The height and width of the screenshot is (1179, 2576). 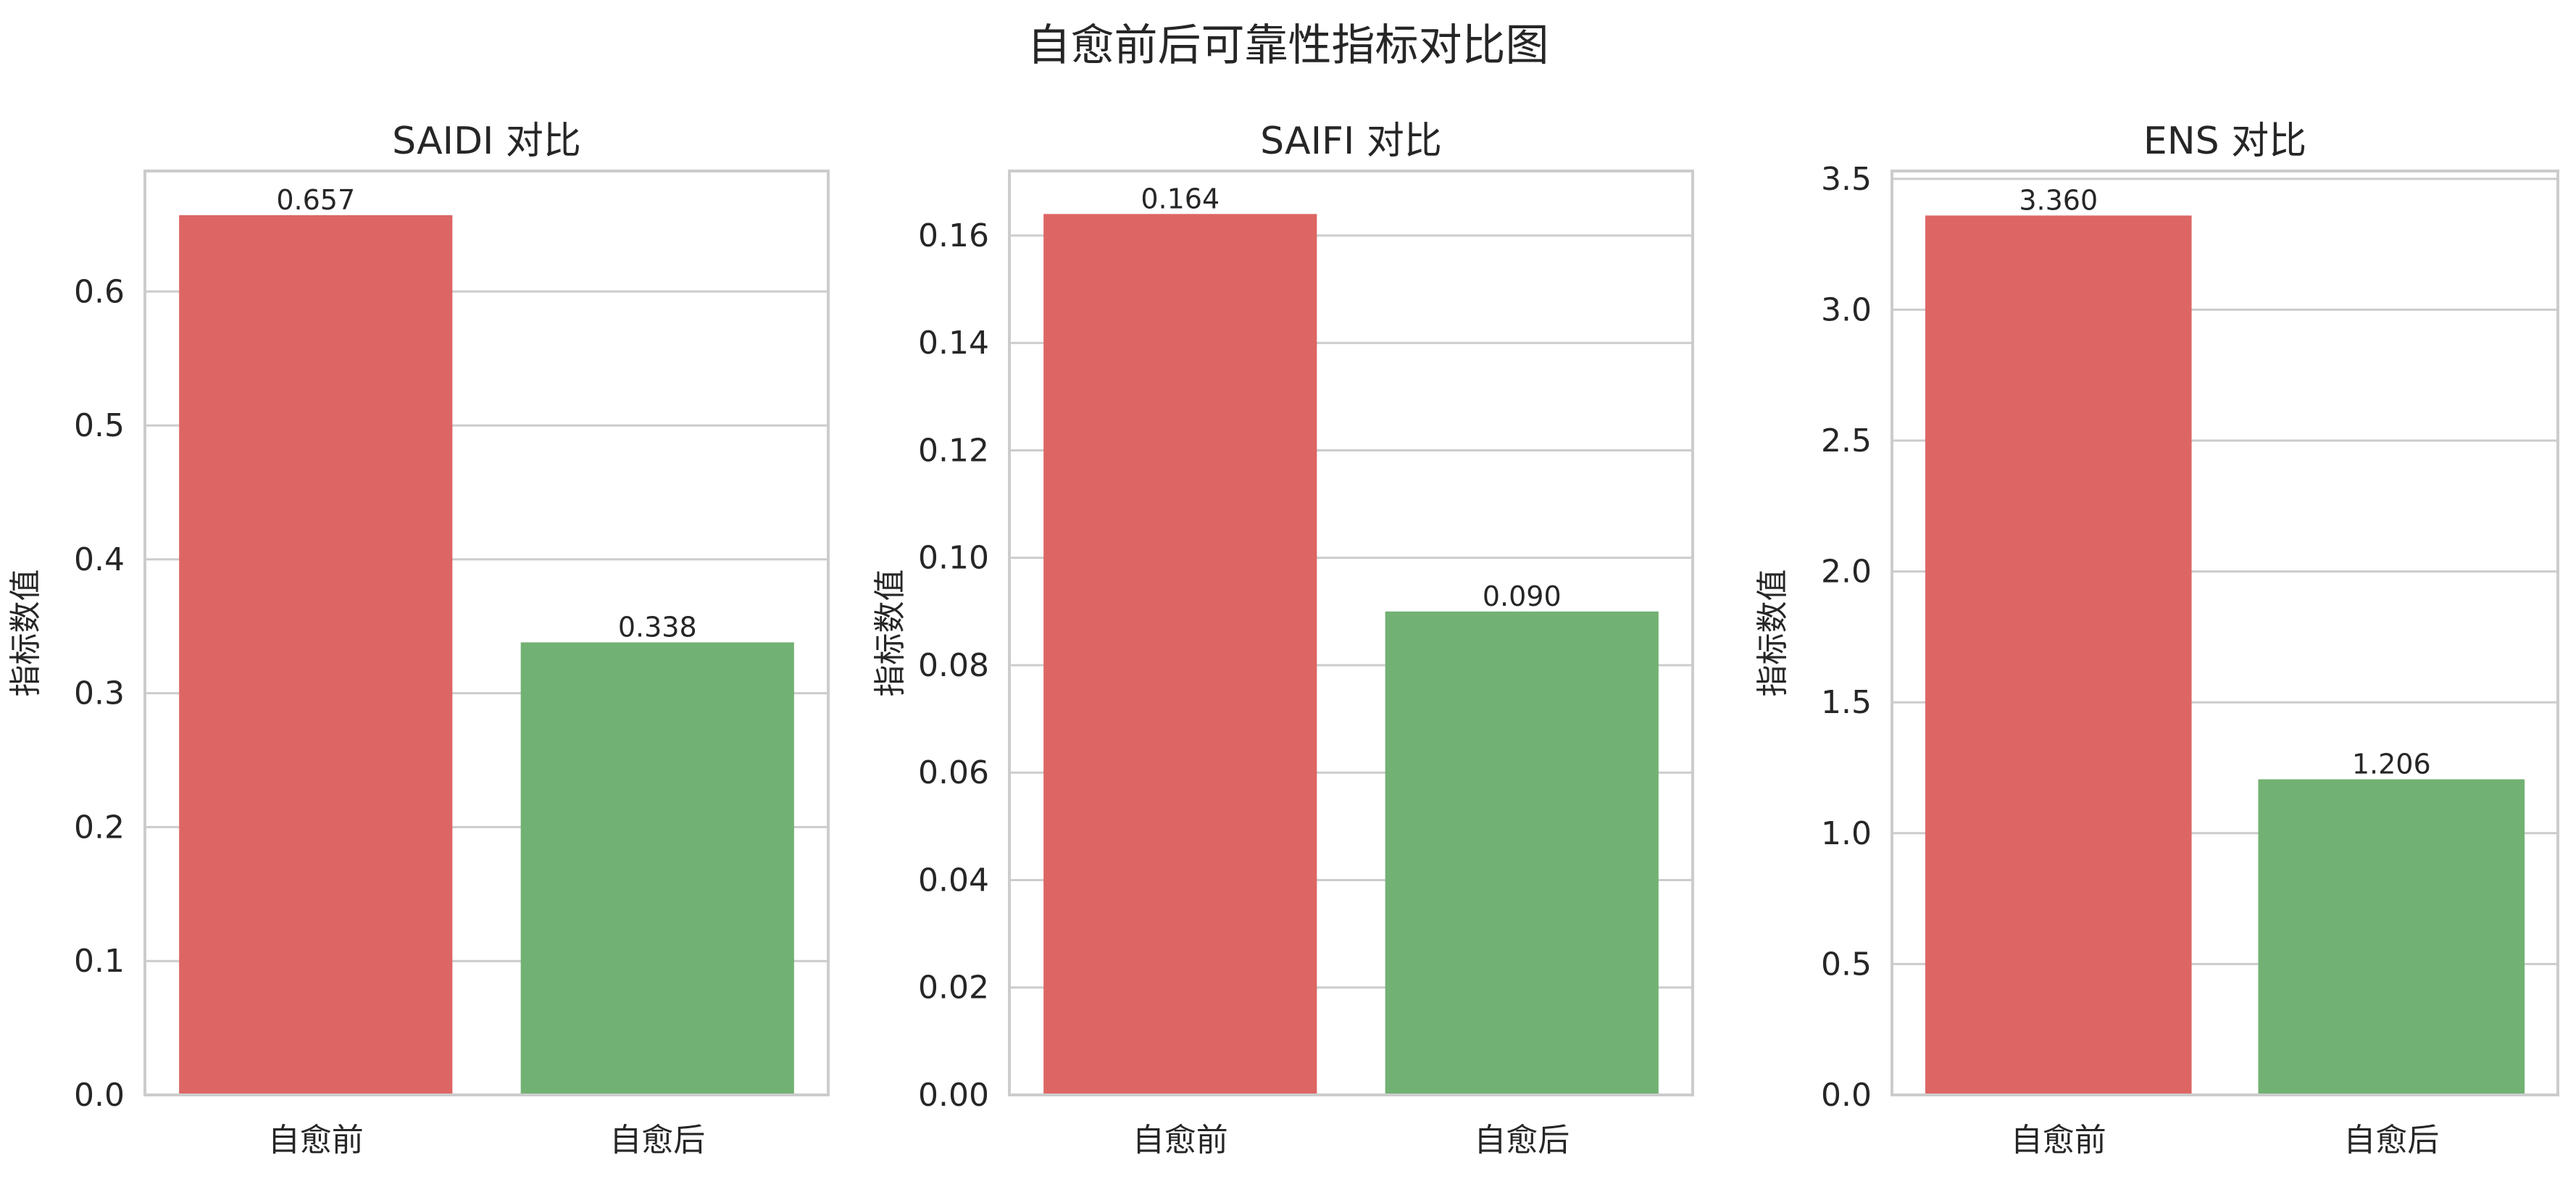 What do you see at coordinates (1846, 964) in the screenshot?
I see `chart-3-ytick-label-1: 0.5` at bounding box center [1846, 964].